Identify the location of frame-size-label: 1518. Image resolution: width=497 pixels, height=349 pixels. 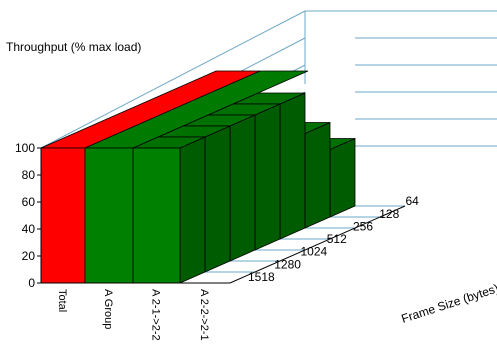
(261, 277).